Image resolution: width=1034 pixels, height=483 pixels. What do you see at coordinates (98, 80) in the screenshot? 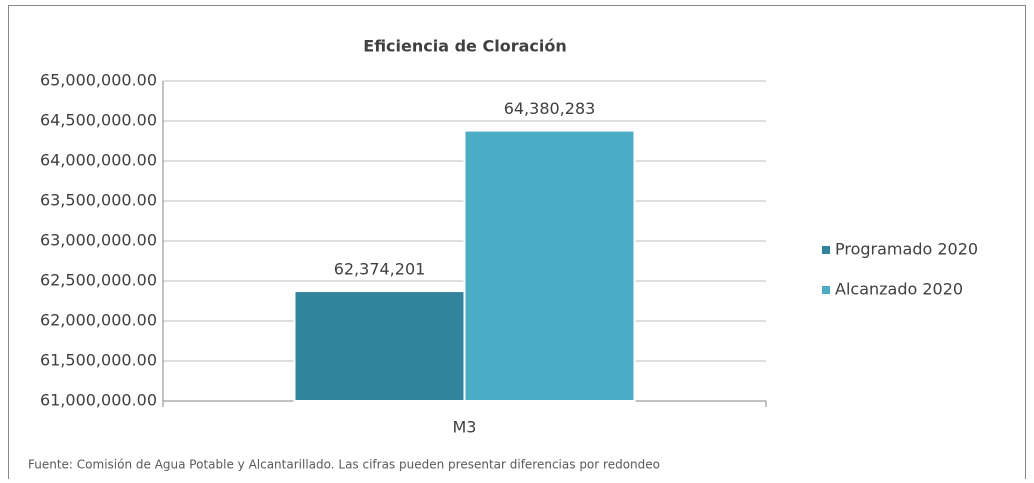
I see `y-tick-label: 65,000,000.00` at bounding box center [98, 80].